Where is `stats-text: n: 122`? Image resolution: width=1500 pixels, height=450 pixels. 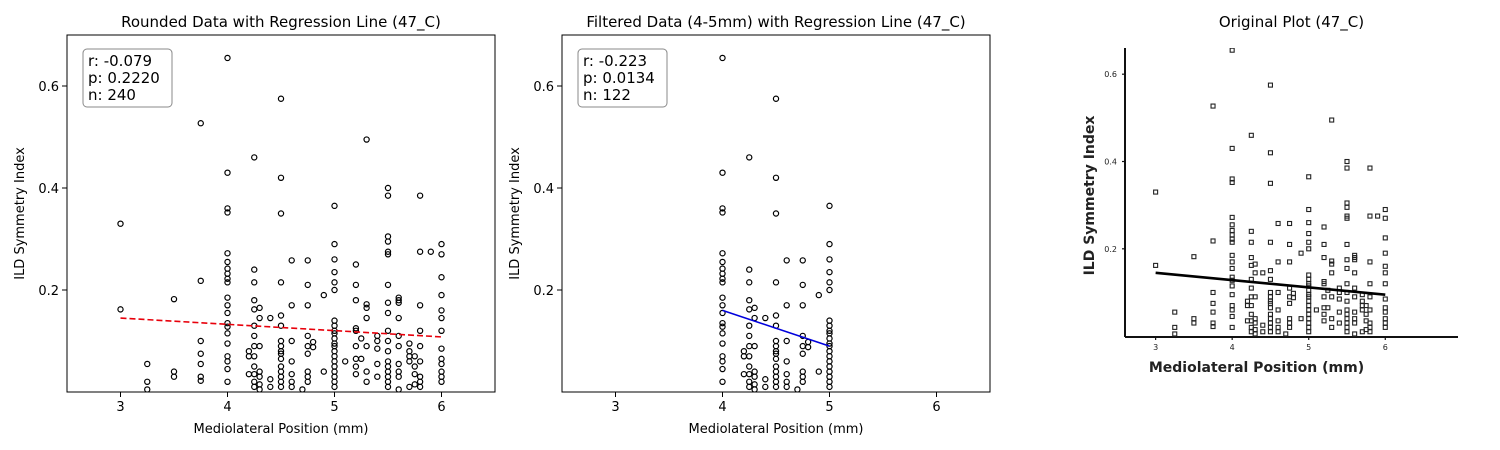
stats-text: n: 122 is located at coordinates (607, 95).